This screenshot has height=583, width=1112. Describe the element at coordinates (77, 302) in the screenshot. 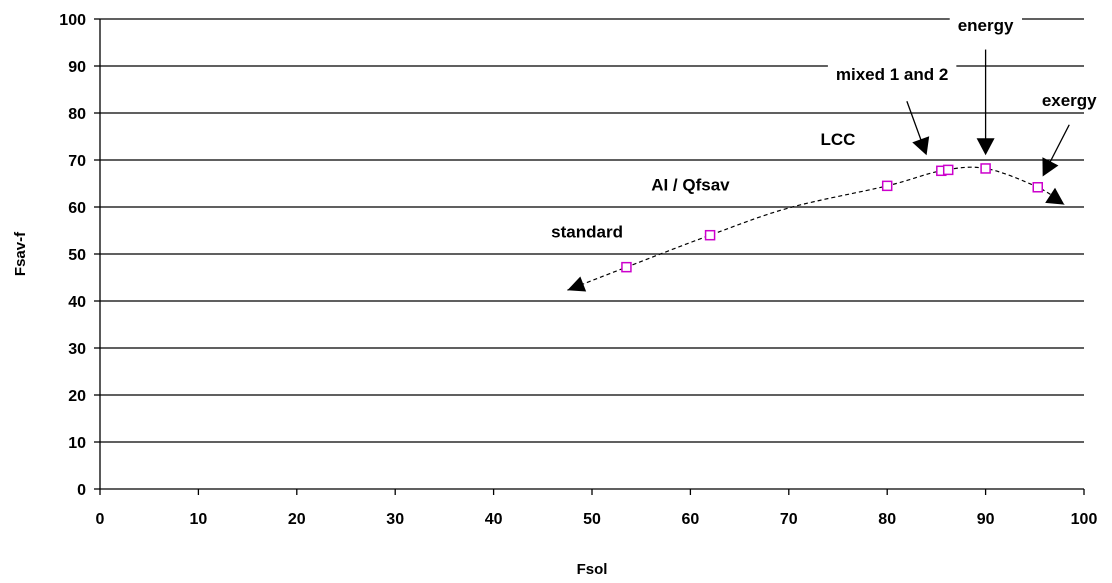

I see `y-tick-label: 40` at that location.